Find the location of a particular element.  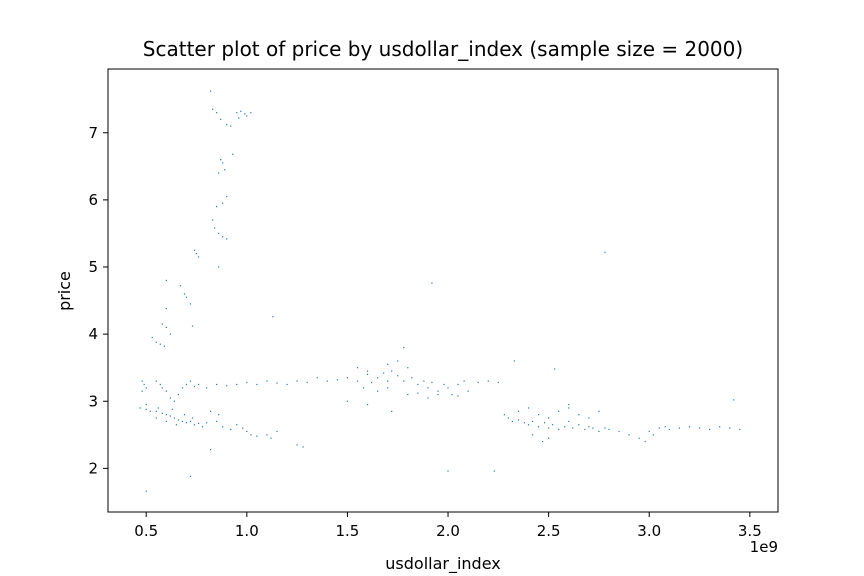

x-axis-label: usdollar_index is located at coordinates (442, 564).